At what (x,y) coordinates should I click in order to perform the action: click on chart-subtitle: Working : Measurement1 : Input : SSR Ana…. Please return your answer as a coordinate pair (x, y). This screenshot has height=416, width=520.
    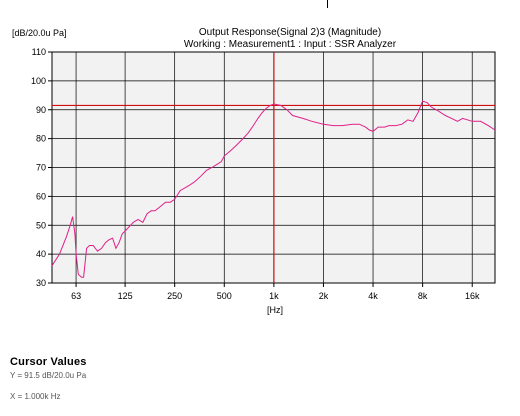
    Looking at the image, I should click on (290, 44).